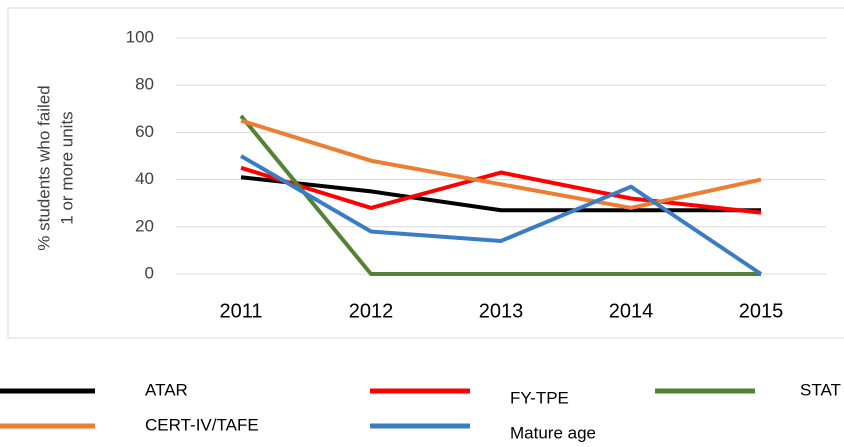  I want to click on x-tick-label: 2014, so click(631, 311).